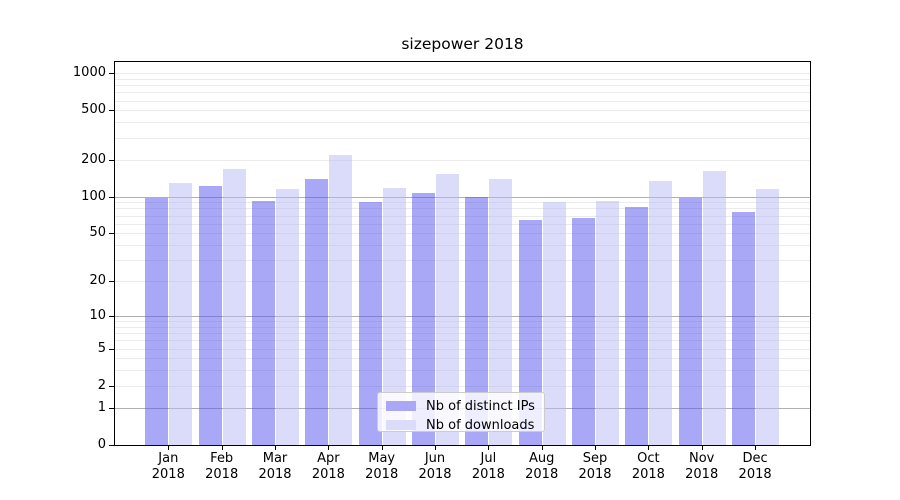  What do you see at coordinates (93, 159) in the screenshot?
I see `y-tick-label: 200` at bounding box center [93, 159].